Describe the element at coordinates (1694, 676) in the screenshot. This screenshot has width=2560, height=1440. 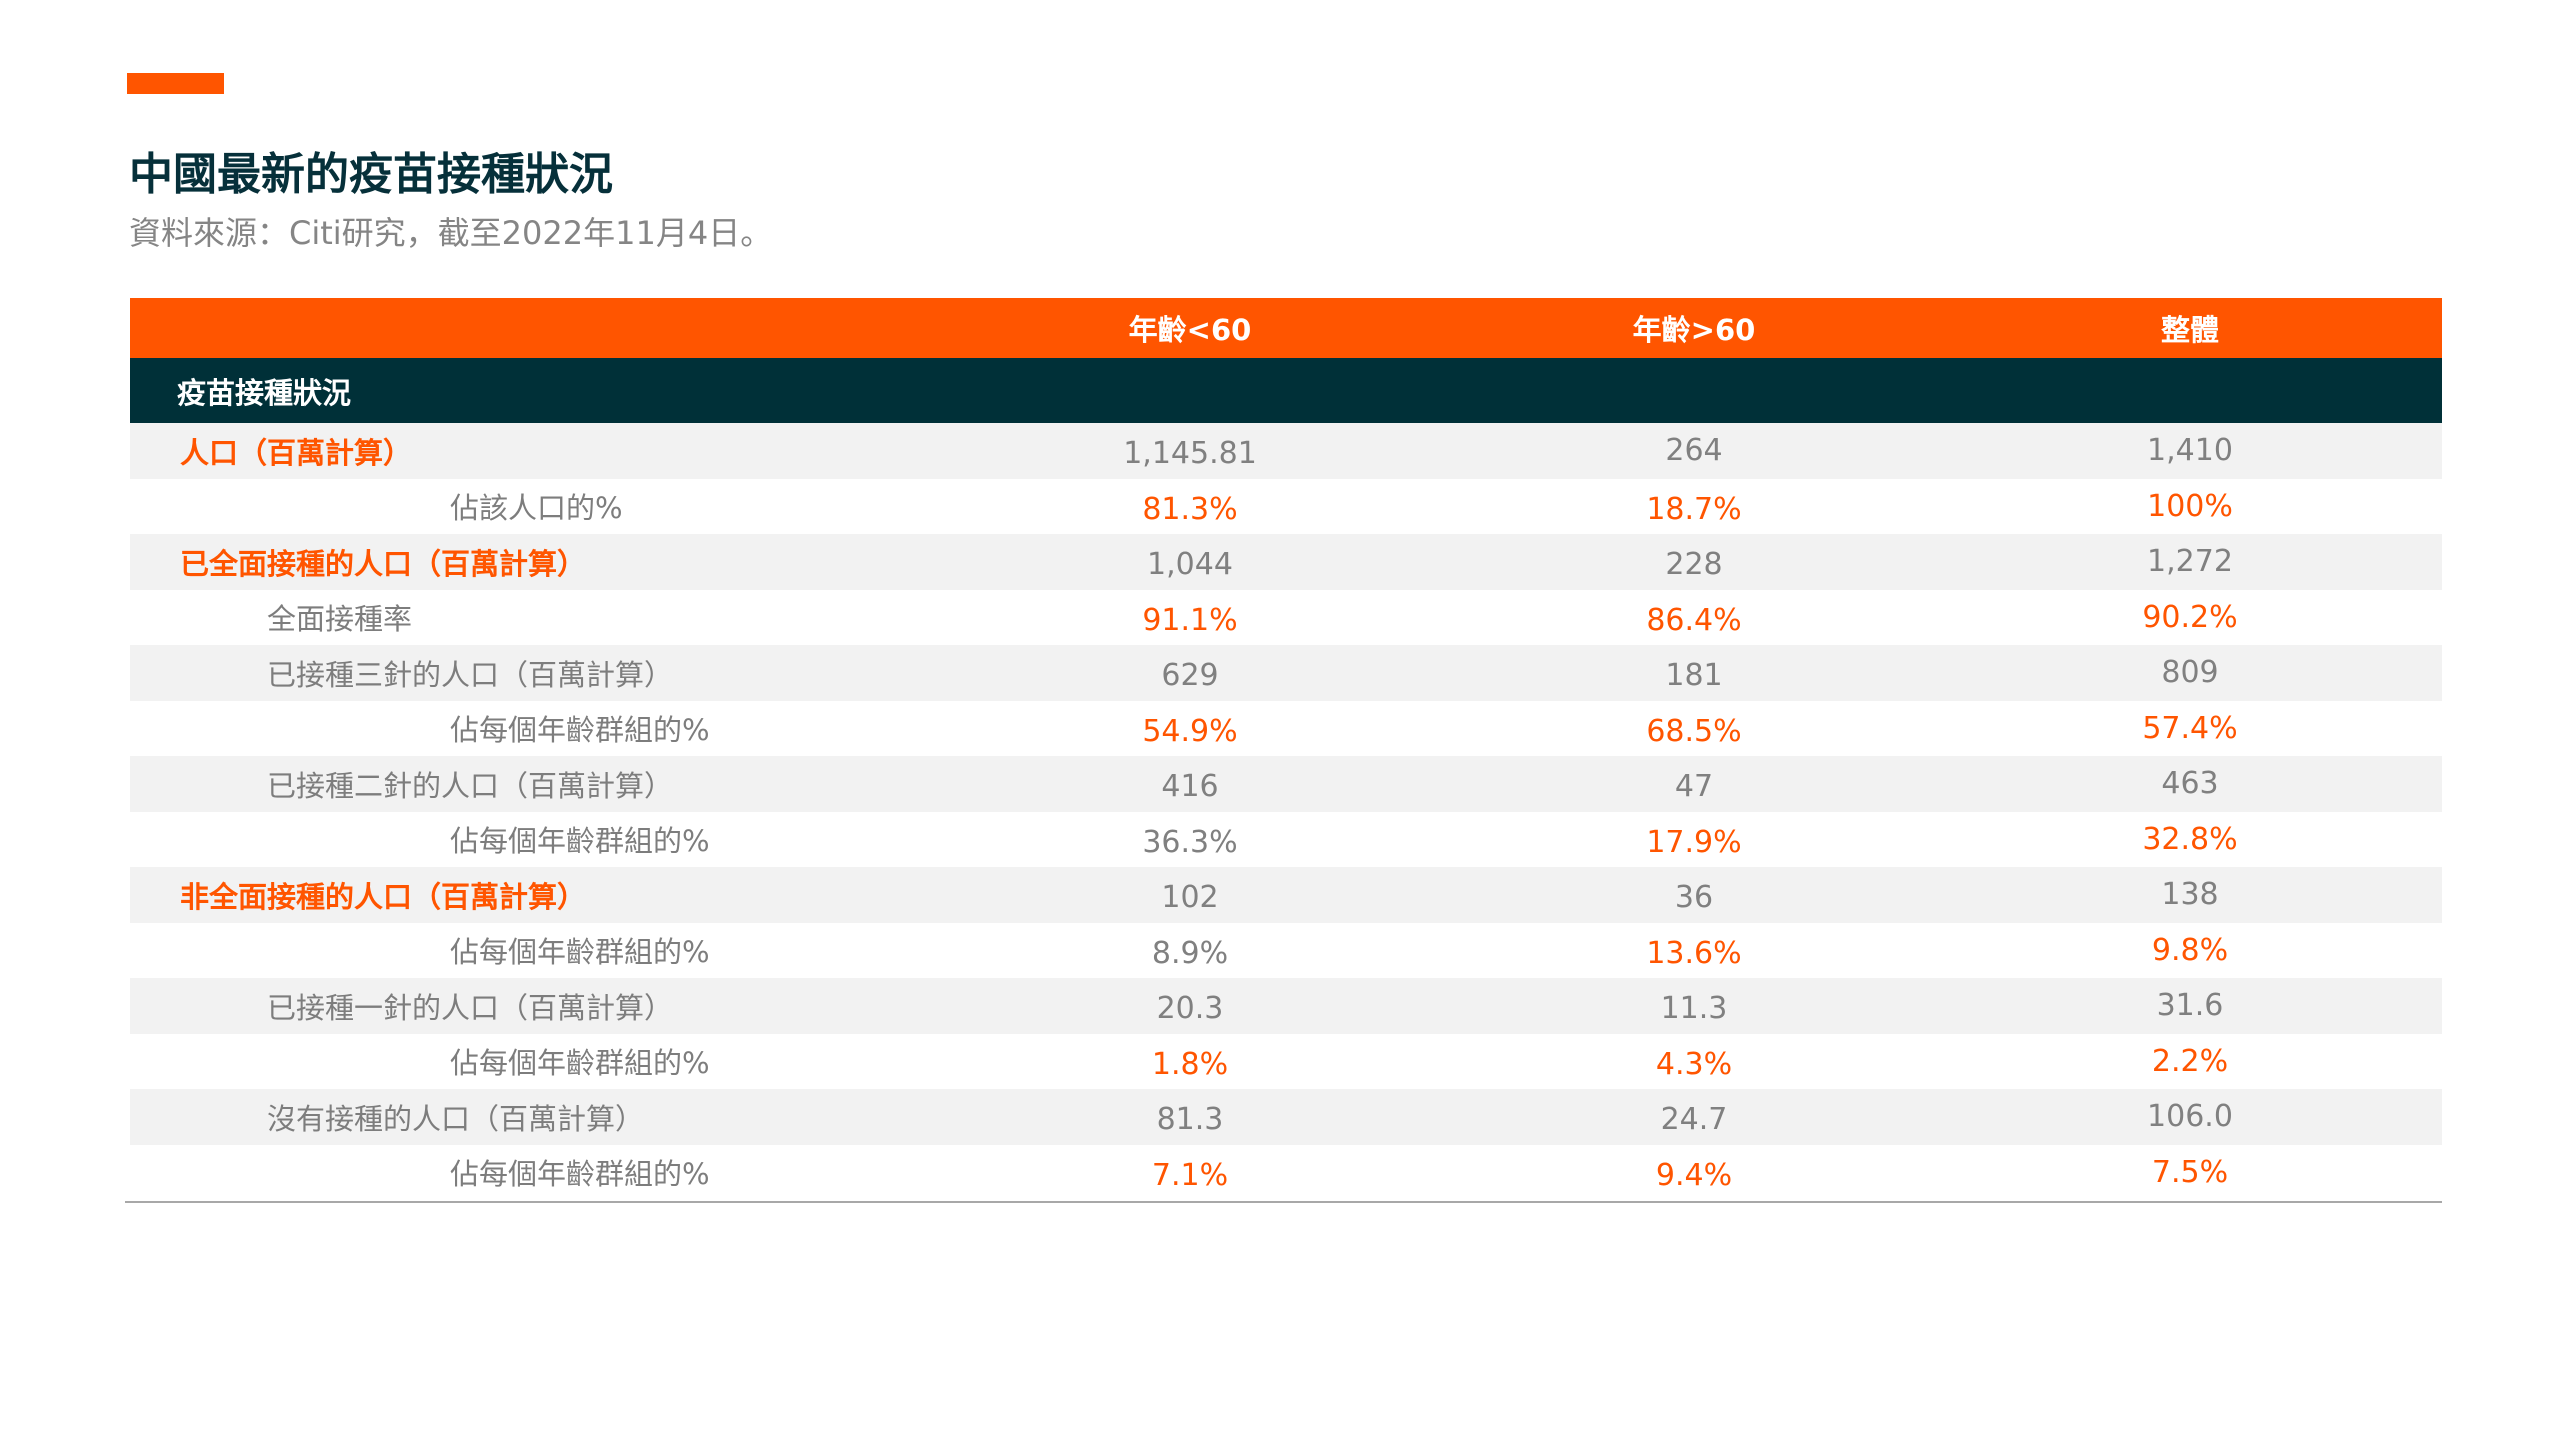
I see `cell-over-60: 181` at that location.